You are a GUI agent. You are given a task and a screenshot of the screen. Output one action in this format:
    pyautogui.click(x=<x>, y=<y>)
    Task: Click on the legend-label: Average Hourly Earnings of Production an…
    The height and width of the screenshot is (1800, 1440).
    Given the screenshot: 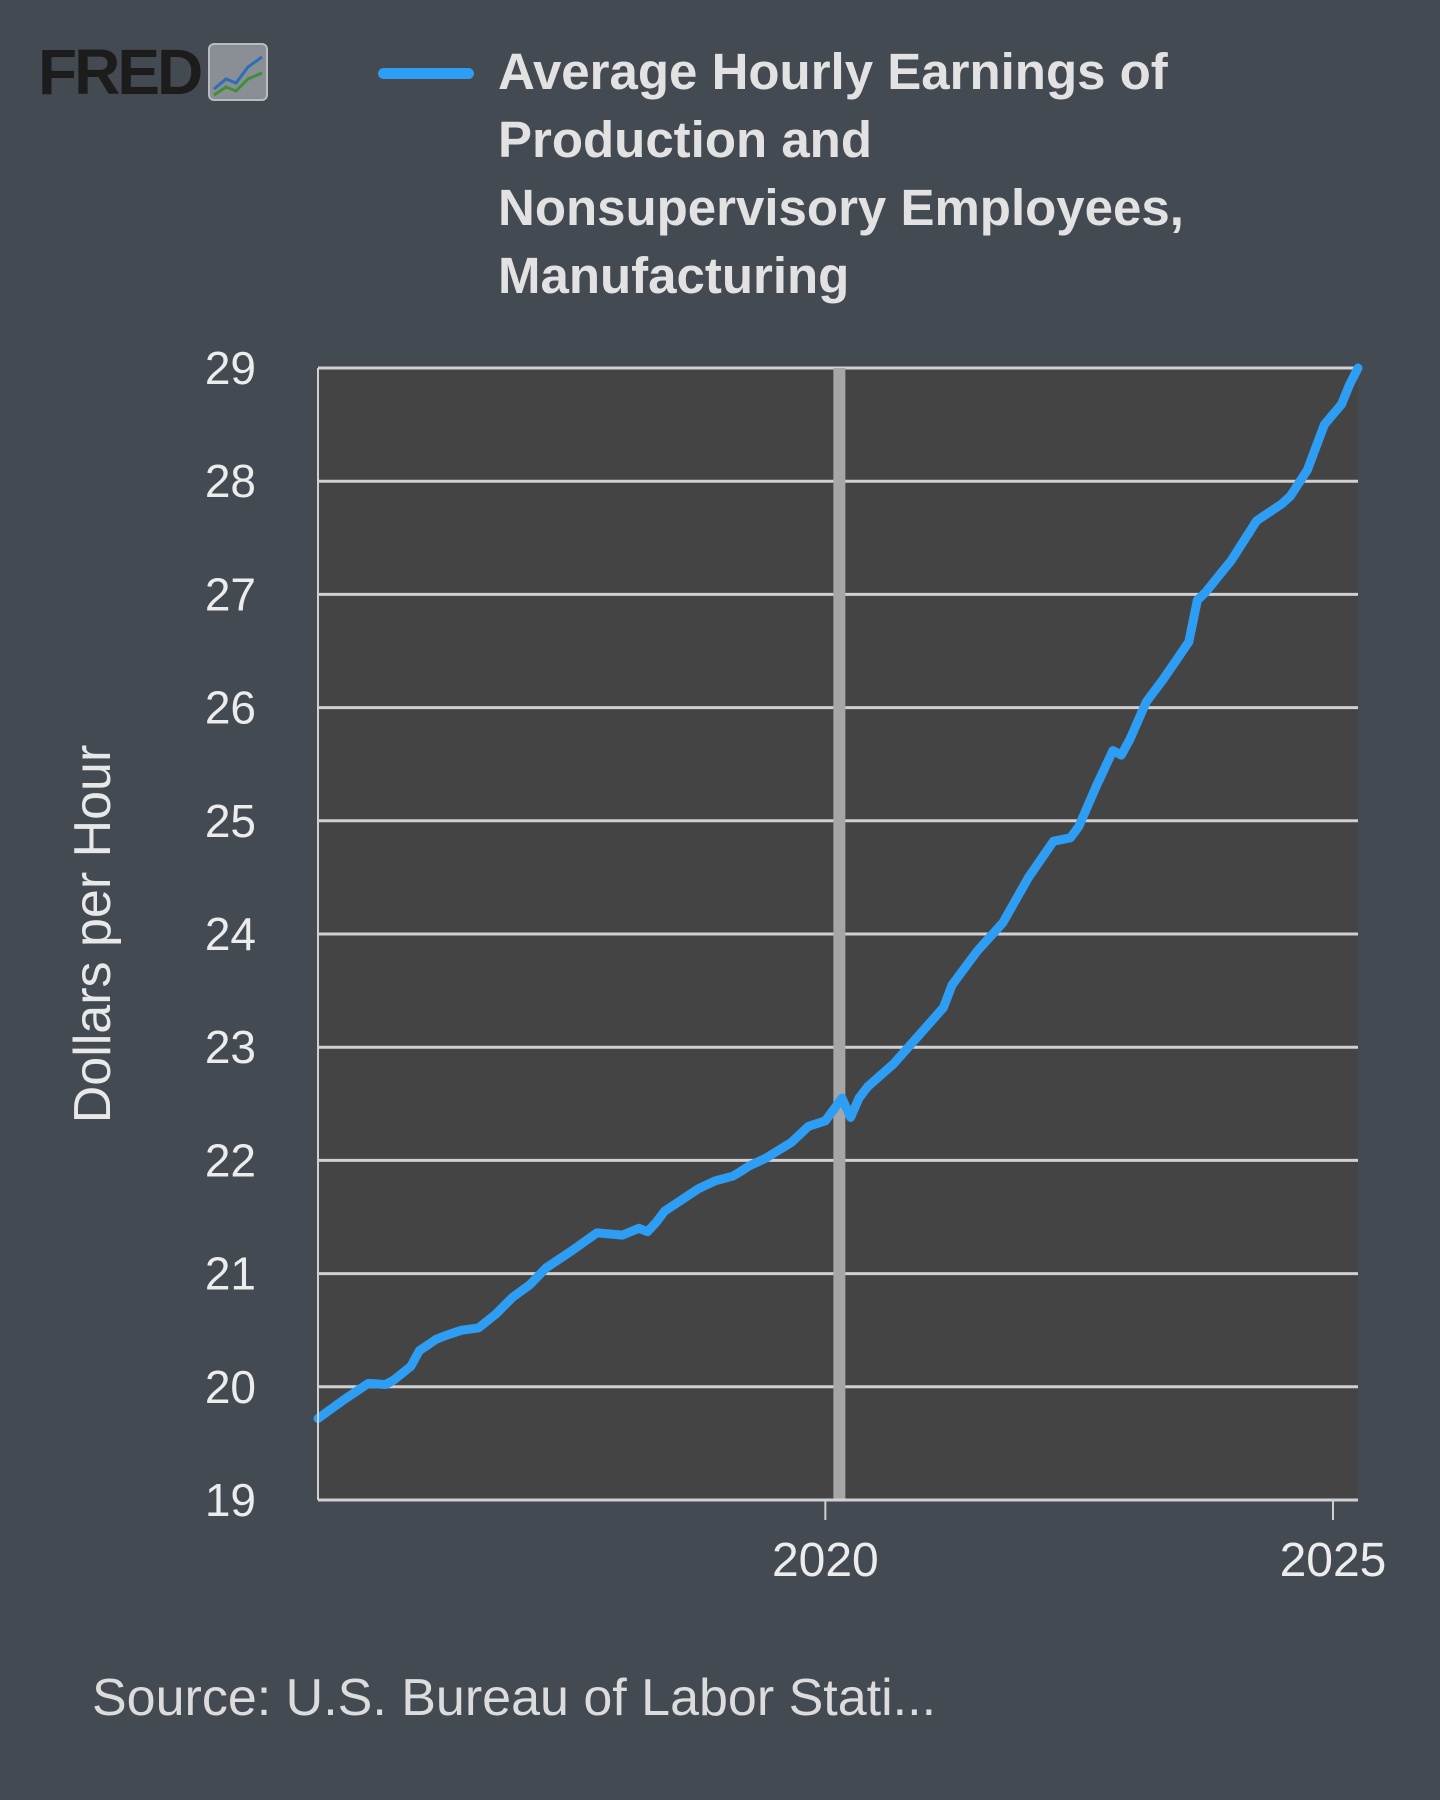 What is the action you would take?
    pyautogui.click(x=841, y=173)
    